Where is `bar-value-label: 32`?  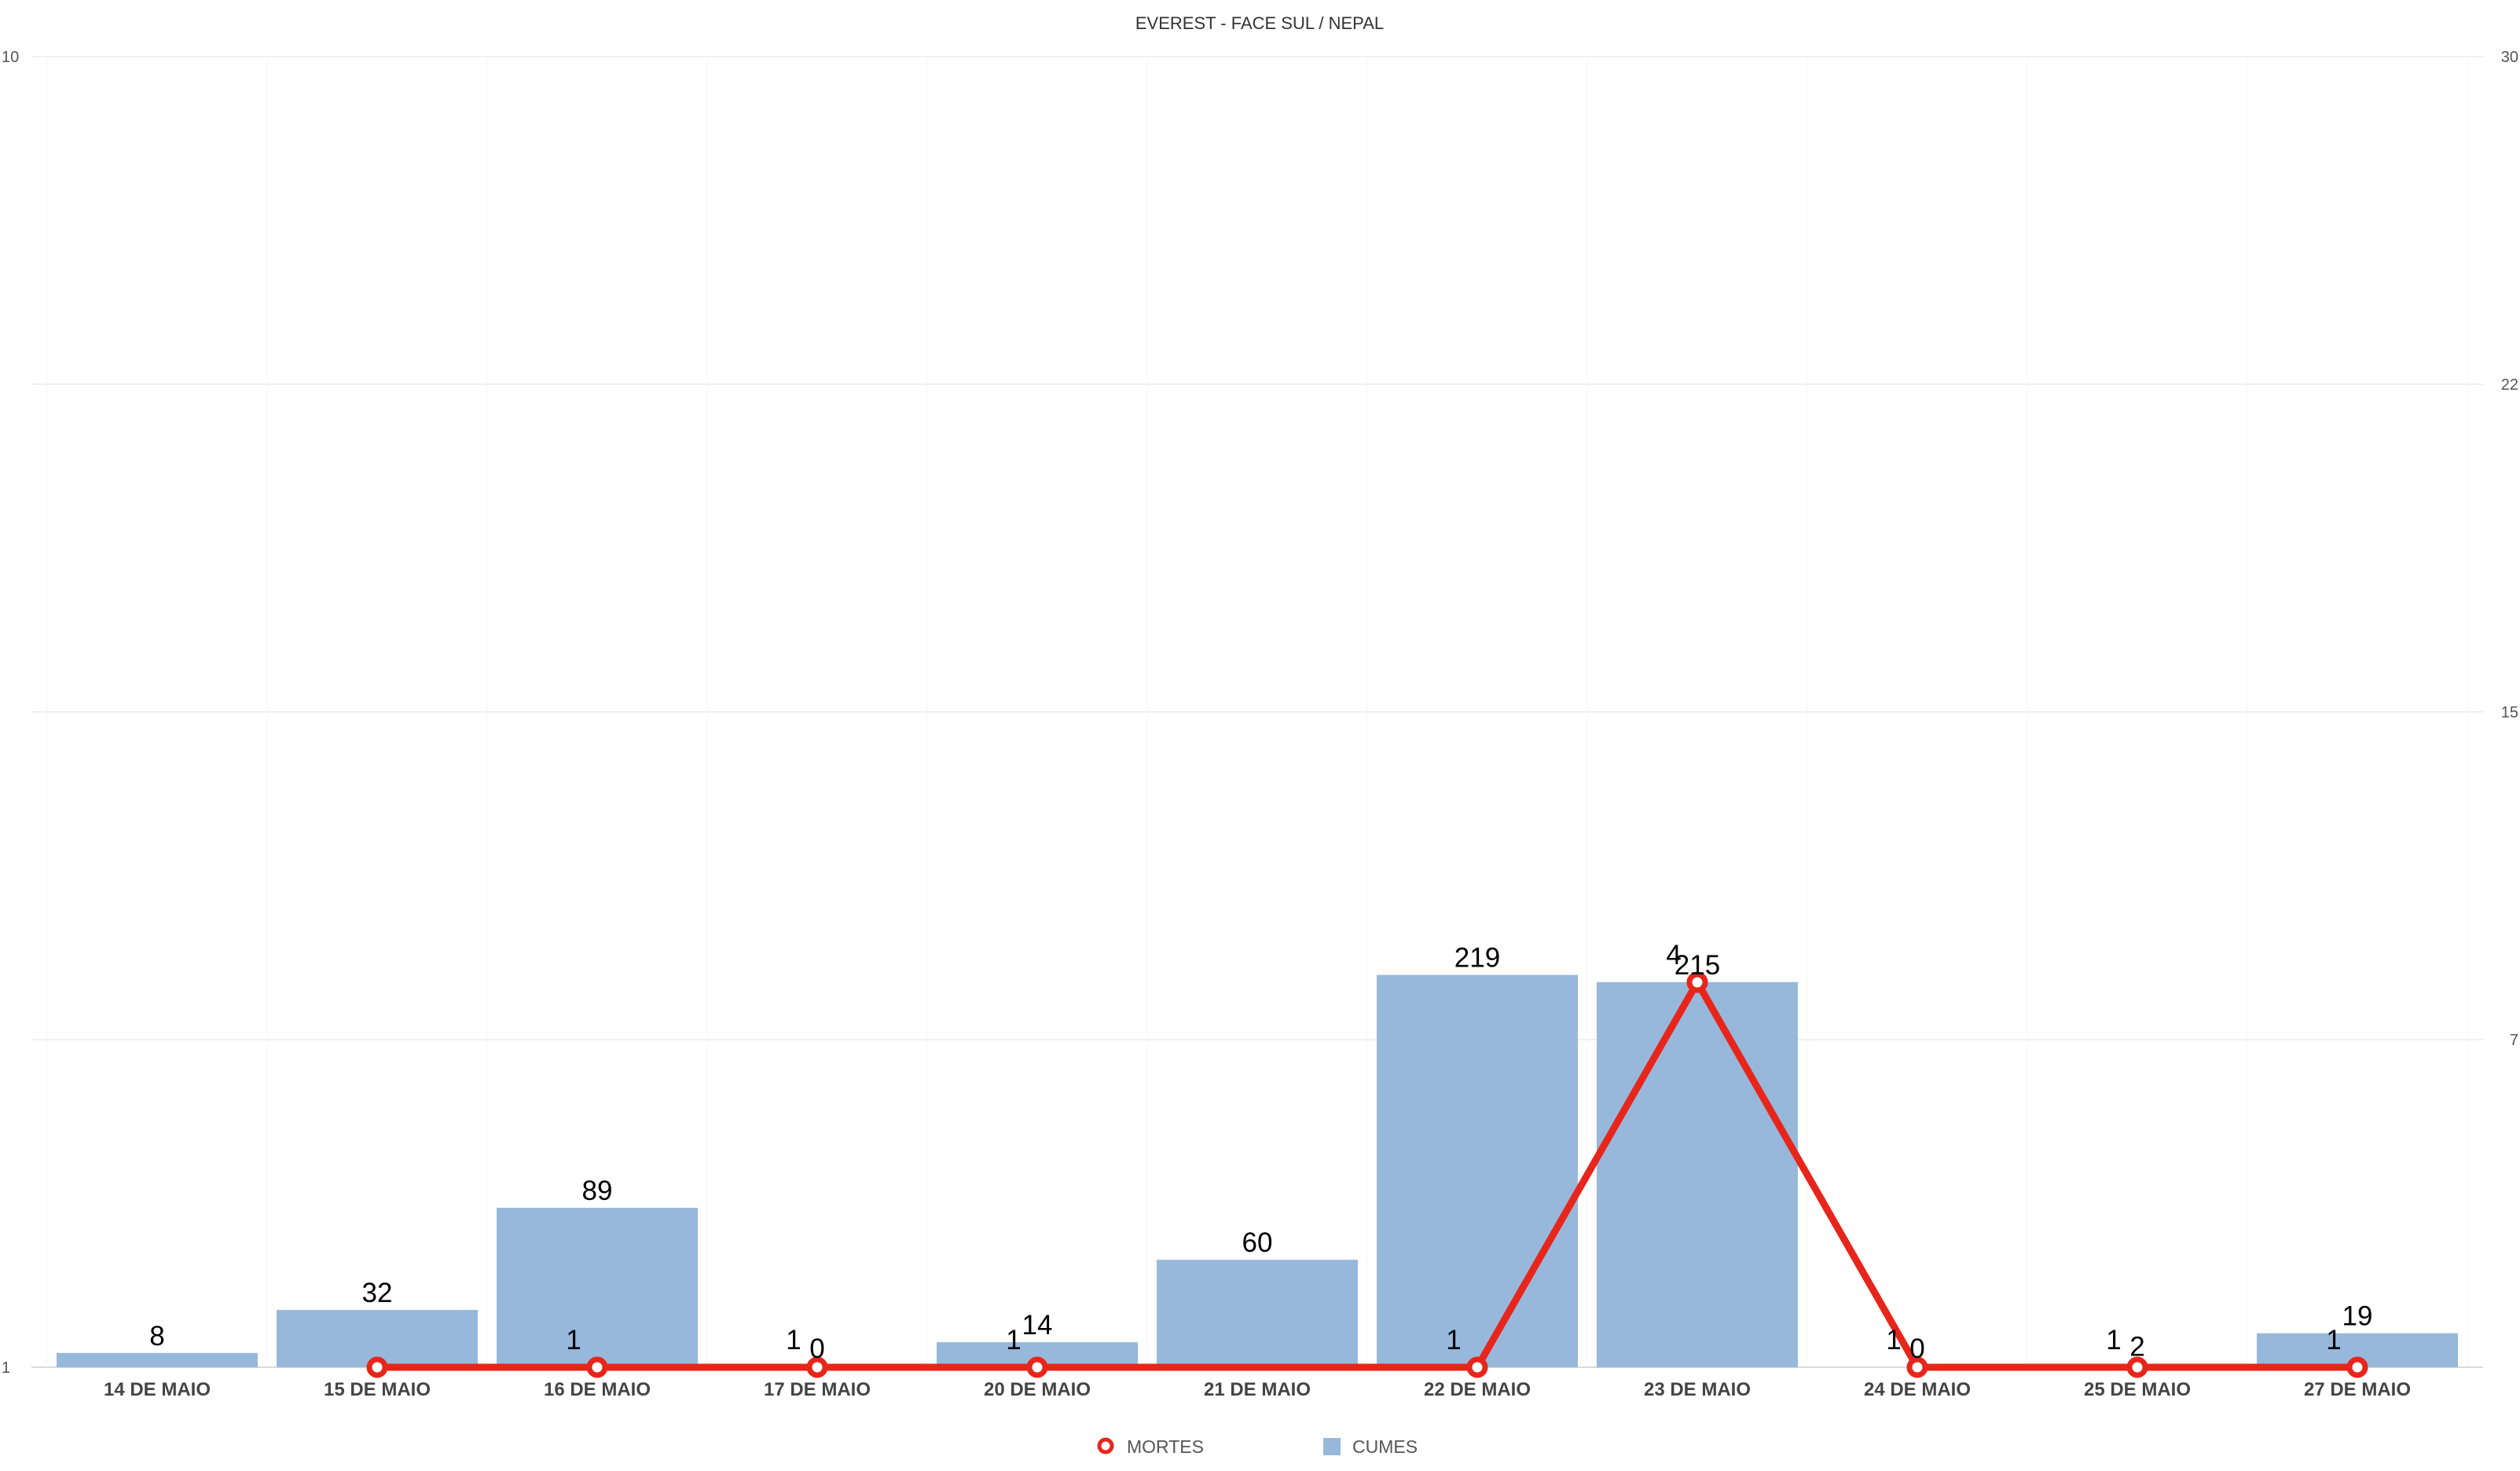
bar-value-label: 32 is located at coordinates (377, 1293).